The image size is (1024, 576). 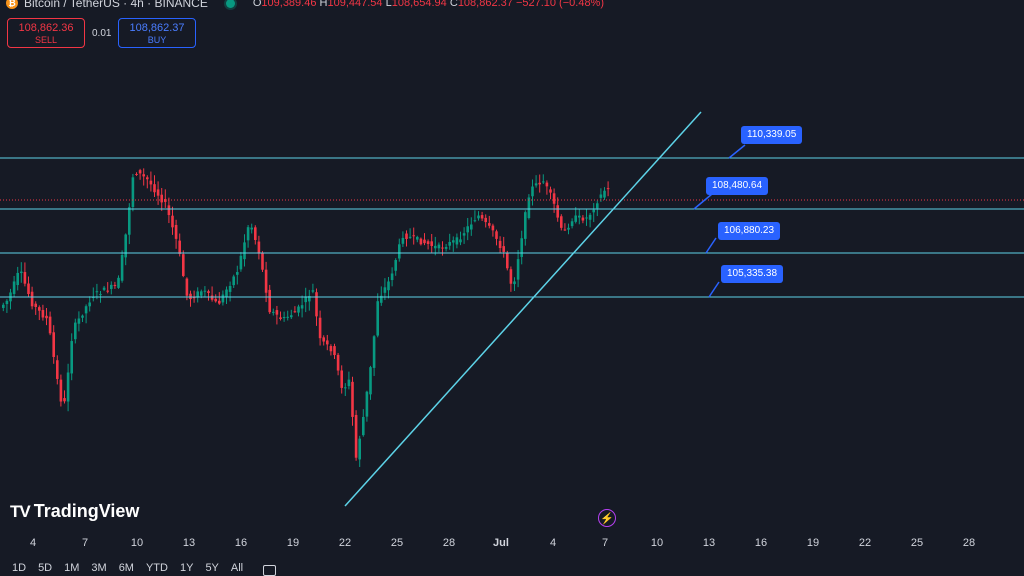 I want to click on range-button-all: All, so click(x=237, y=568).